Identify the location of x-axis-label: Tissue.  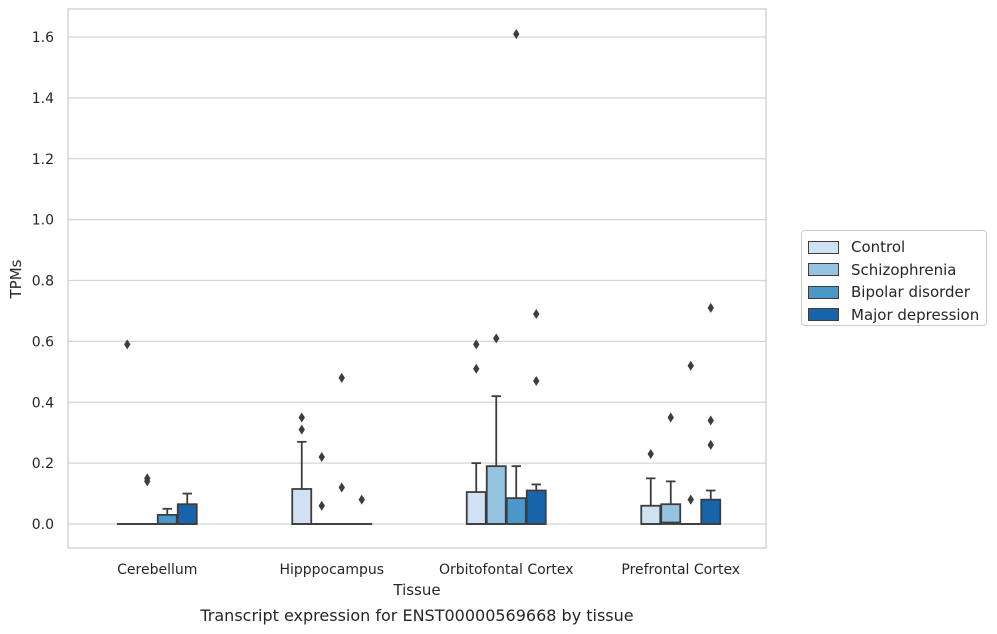
(416, 590).